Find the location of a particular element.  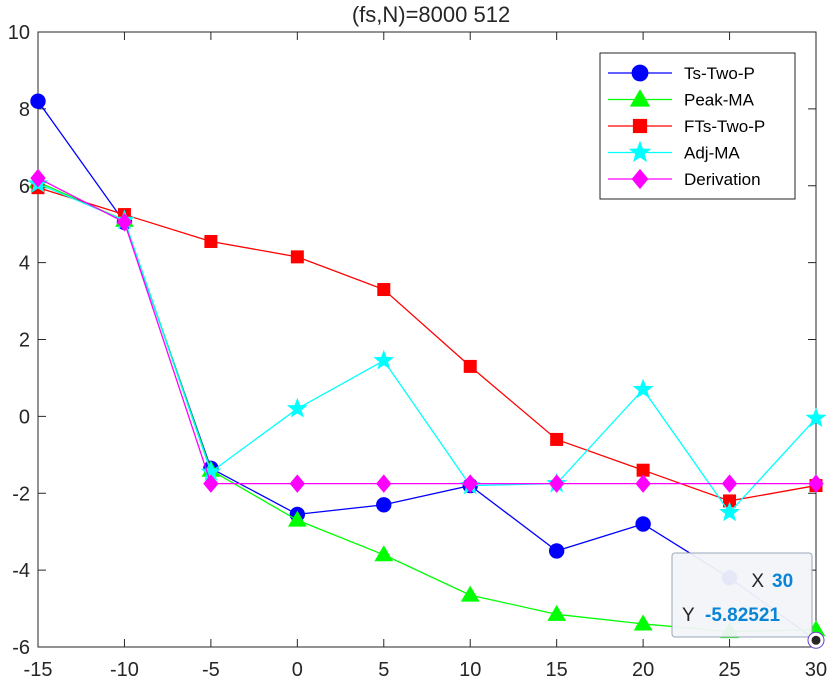

y-tick-label: 8 is located at coordinates (24, 110).